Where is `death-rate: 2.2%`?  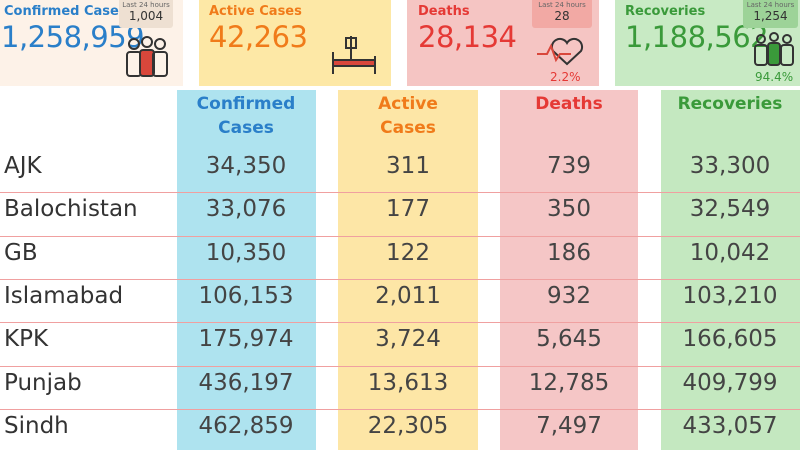
death-rate: 2.2% is located at coordinates (565, 77).